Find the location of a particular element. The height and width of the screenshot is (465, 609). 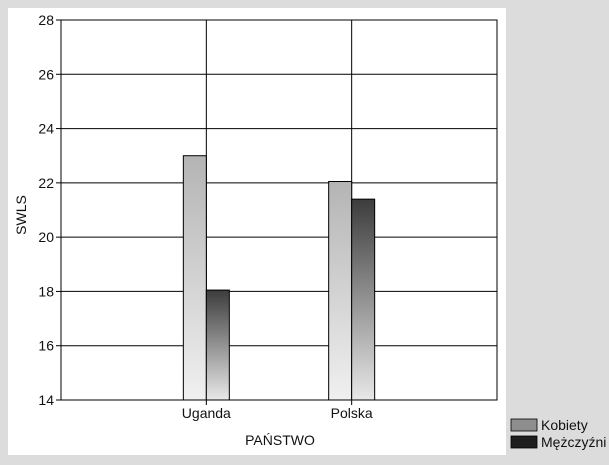

y-tick-label: 22 is located at coordinates (46, 183).